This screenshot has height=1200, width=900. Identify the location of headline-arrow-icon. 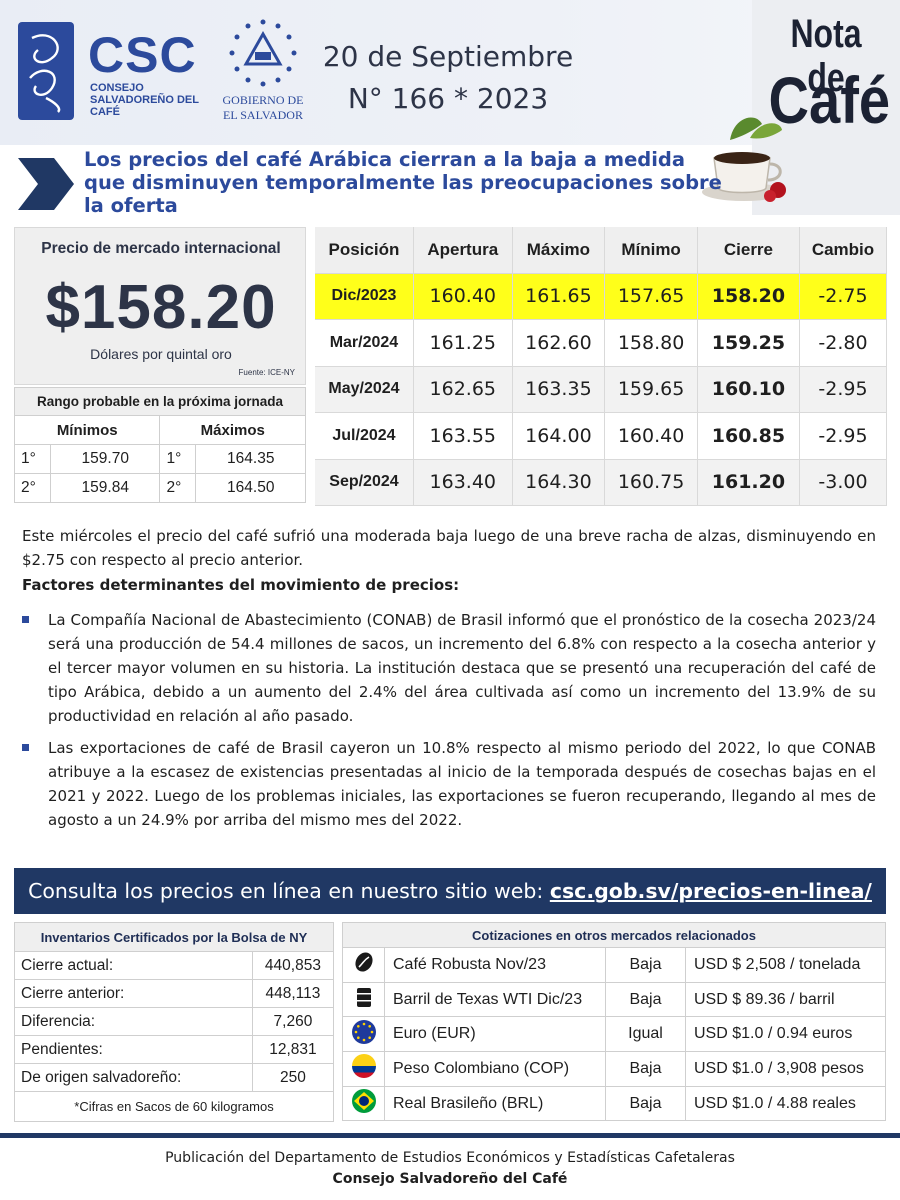
(46, 184).